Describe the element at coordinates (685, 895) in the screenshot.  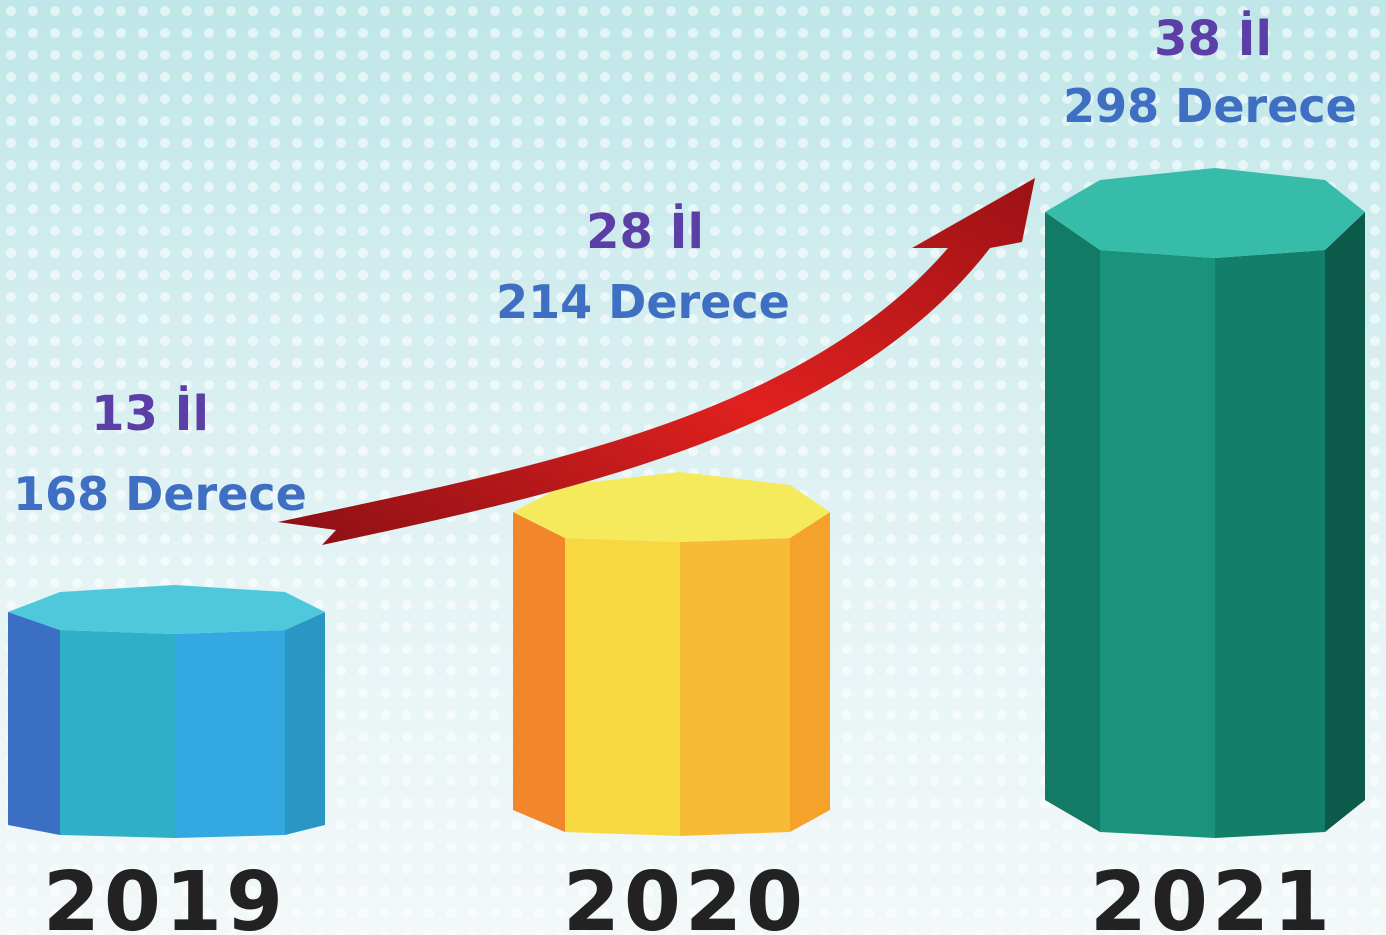
I see `year-label: 2020` at that location.